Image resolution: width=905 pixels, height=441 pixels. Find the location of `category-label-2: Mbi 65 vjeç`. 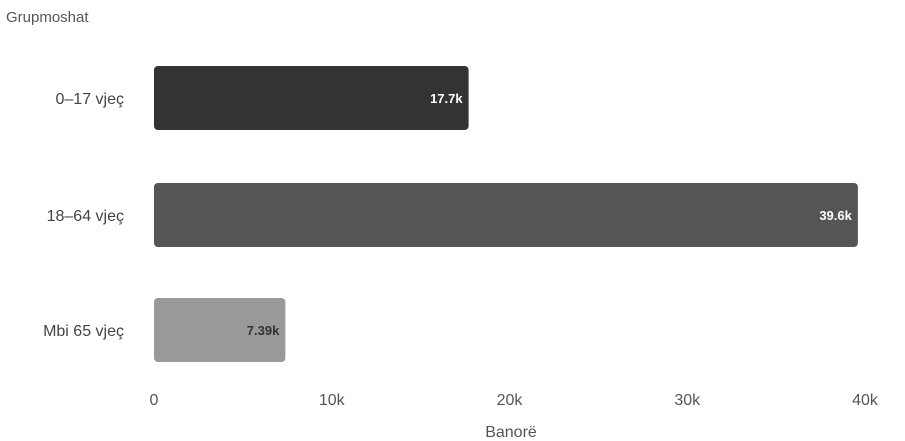

category-label-2: Mbi 65 vjeç is located at coordinates (83, 331).